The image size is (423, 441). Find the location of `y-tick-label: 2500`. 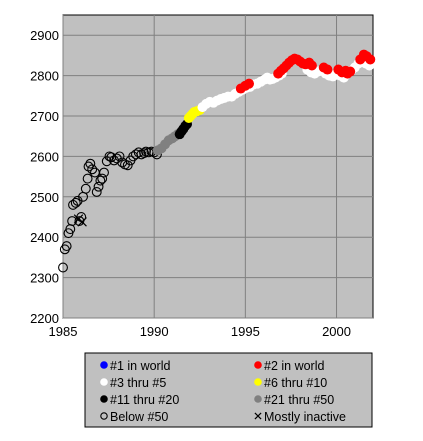

y-tick-label: 2500 is located at coordinates (44, 197).